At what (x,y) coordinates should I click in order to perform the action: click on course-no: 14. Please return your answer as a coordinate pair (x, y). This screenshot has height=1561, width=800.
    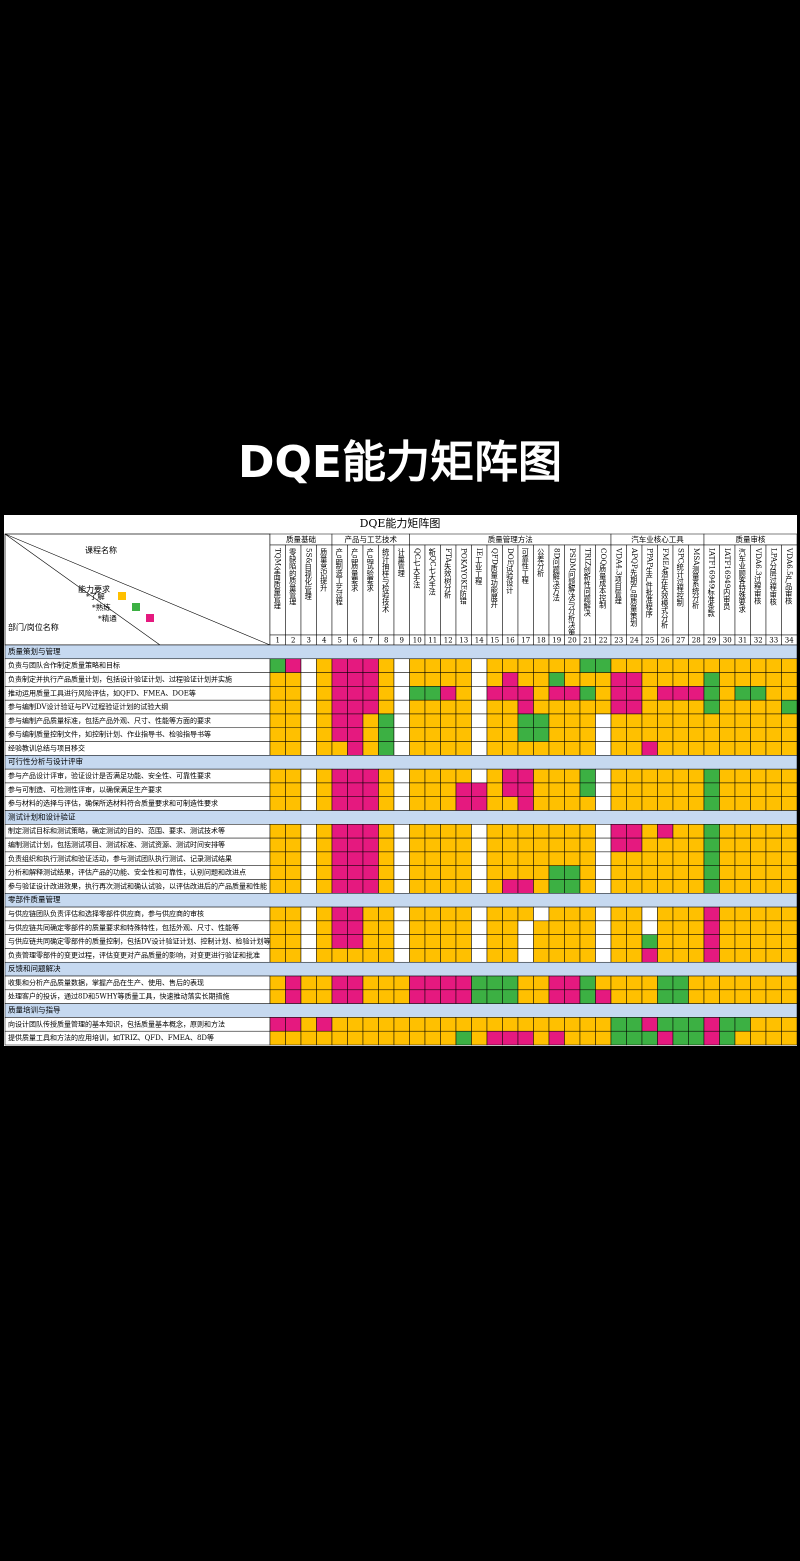
    Looking at the image, I should click on (479, 641).